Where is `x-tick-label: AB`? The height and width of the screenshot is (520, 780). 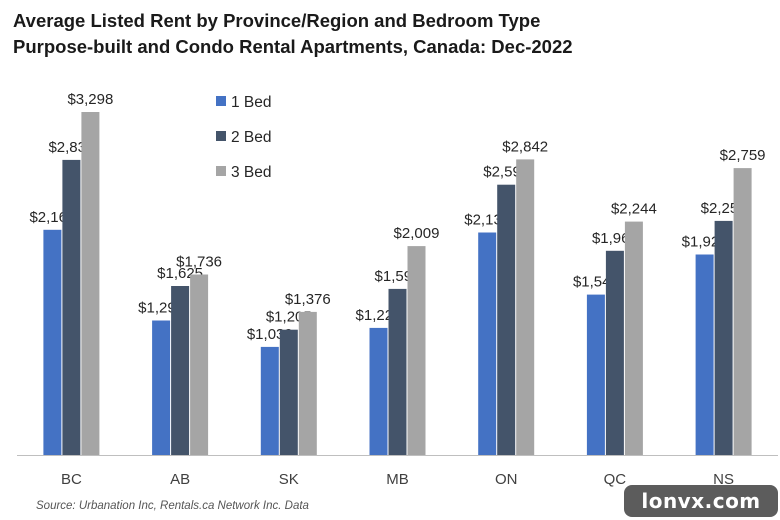 x-tick-label: AB is located at coordinates (180, 479).